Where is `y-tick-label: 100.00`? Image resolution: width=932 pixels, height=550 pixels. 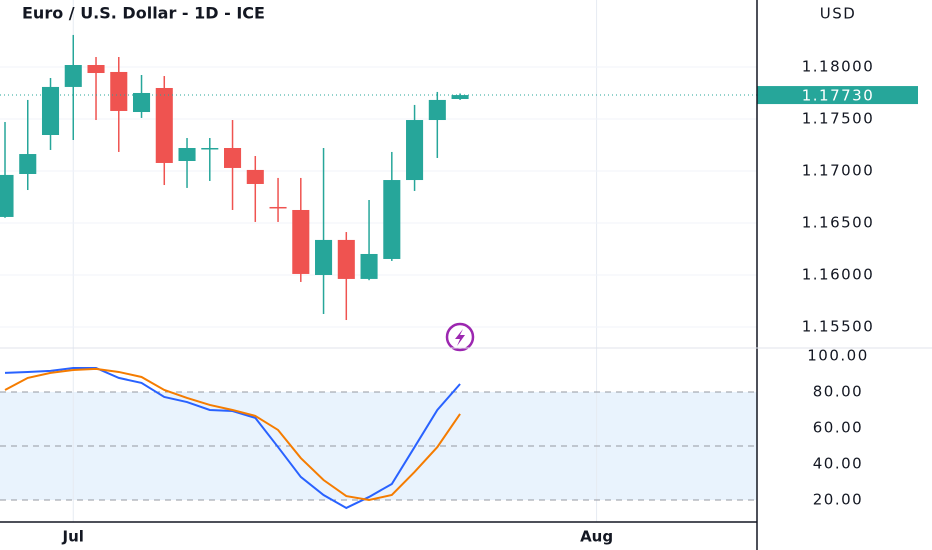
y-tick-label: 100.00 is located at coordinates (838, 355).